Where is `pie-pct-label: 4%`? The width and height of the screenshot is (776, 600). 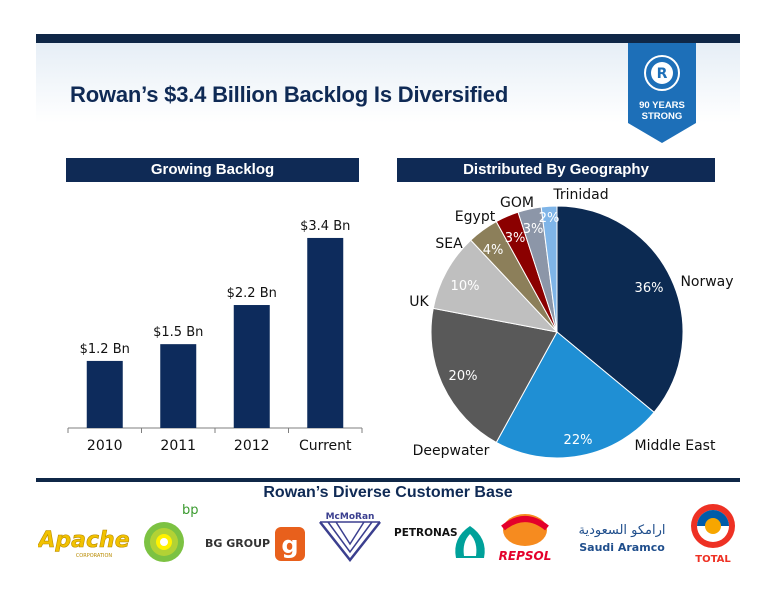
pie-pct-label: 4% is located at coordinates (493, 250).